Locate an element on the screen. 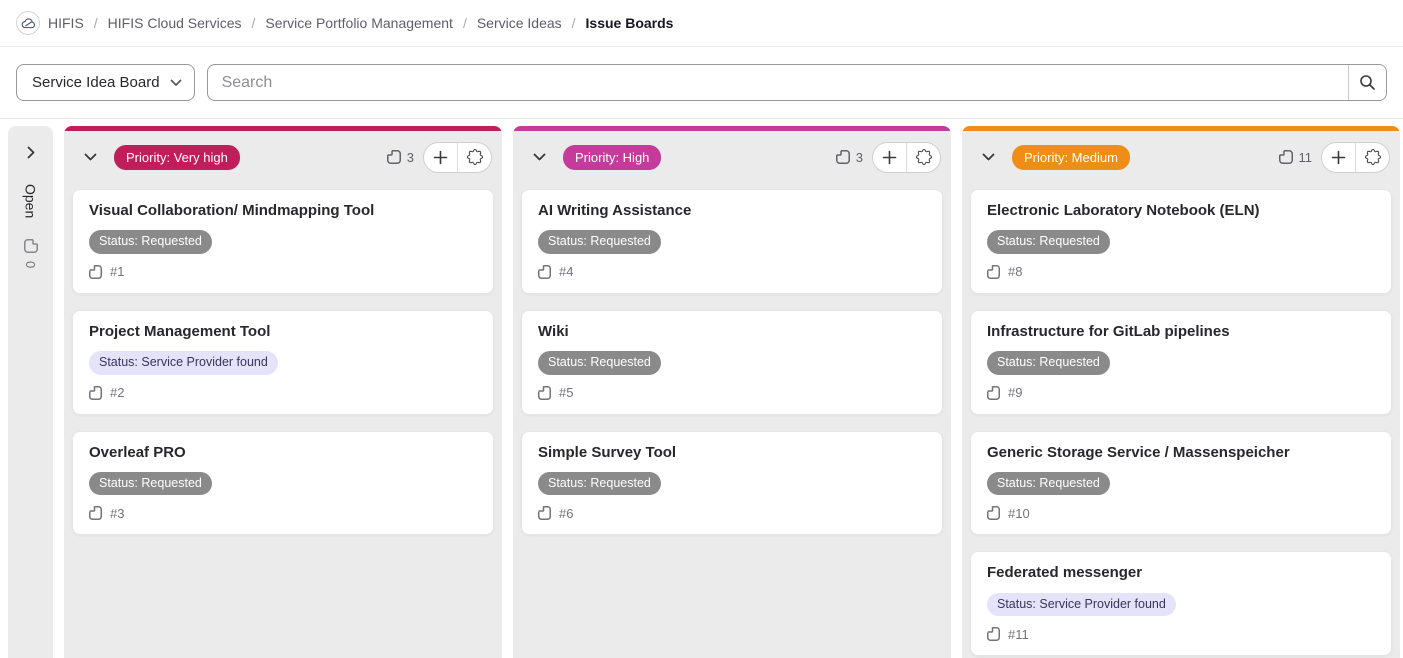 The height and width of the screenshot is (658, 1403). column-label: Priority: Medium is located at coordinates (1071, 157).